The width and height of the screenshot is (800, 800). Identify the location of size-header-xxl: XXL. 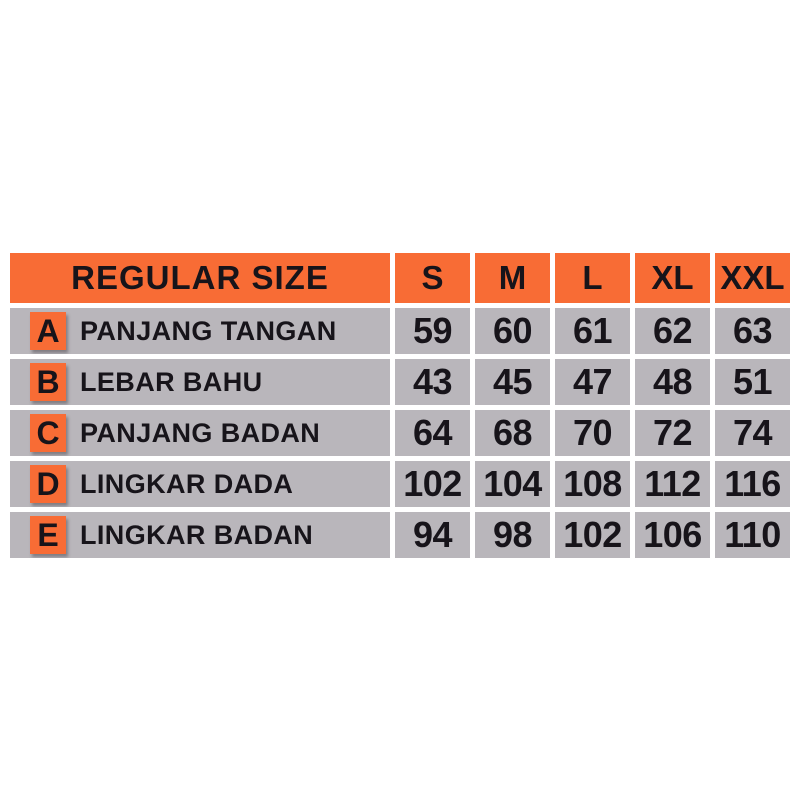
(752, 278).